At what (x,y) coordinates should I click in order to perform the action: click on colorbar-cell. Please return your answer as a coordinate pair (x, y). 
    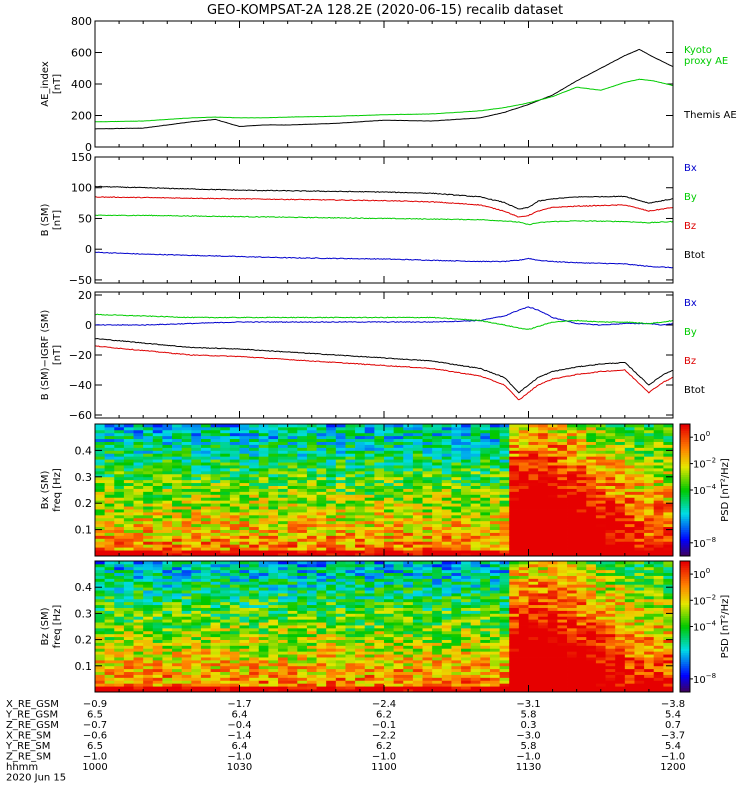
    Looking at the image, I should click on (685, 517).